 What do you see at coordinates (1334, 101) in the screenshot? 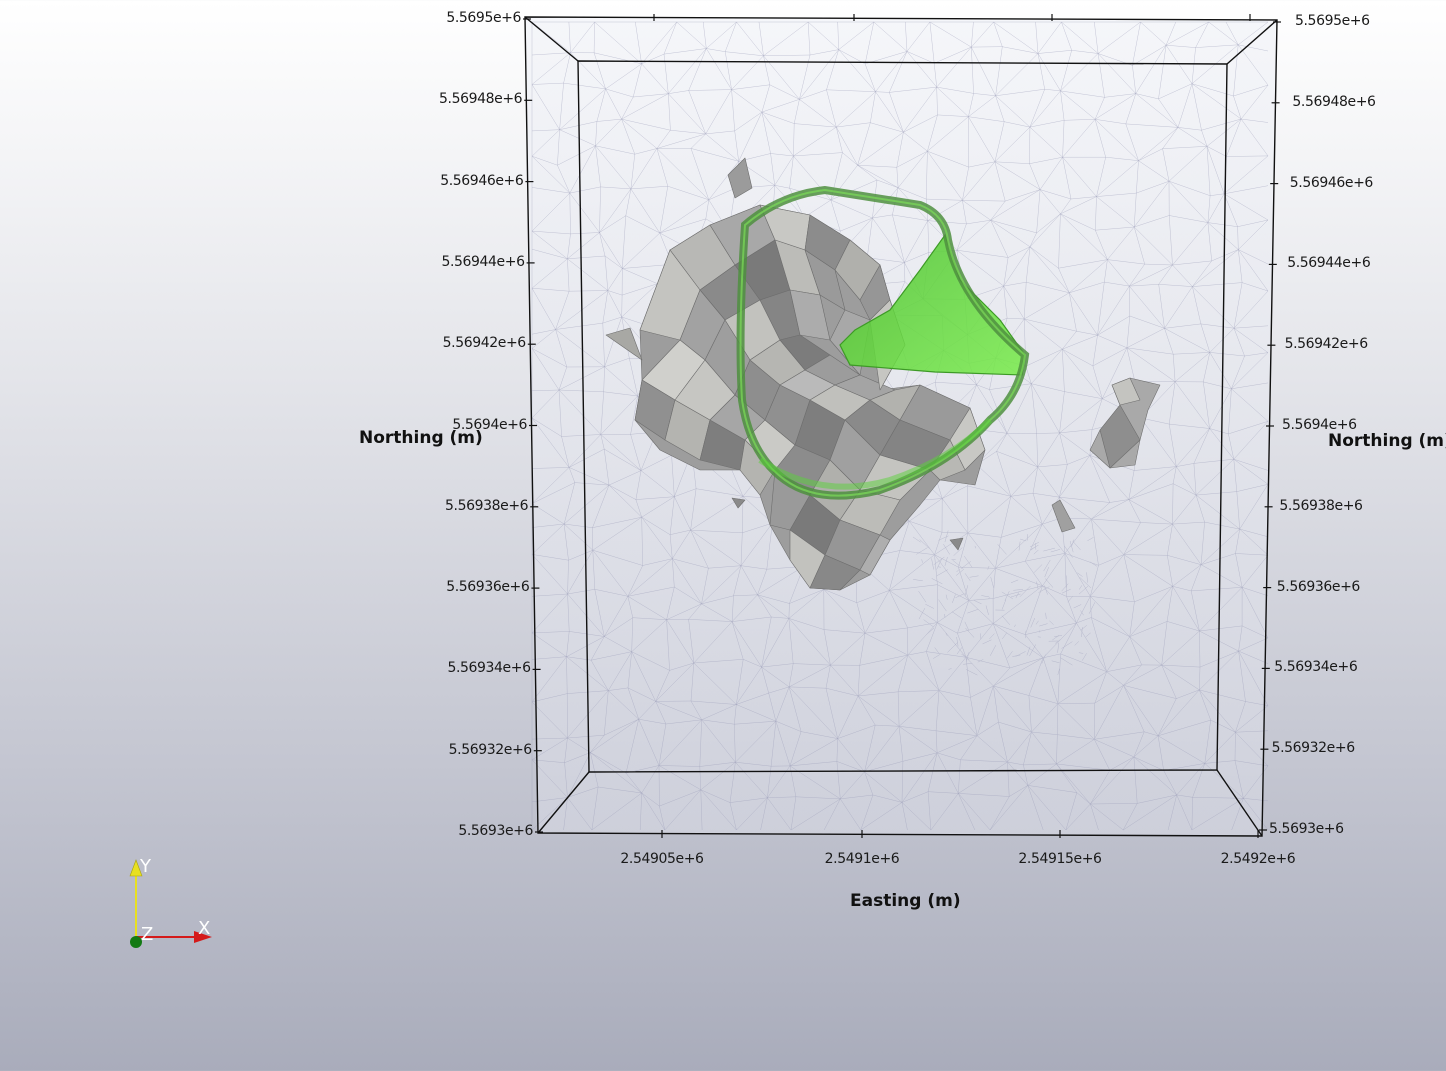
I see `y-tick-label-right: 5.56948e+6` at bounding box center [1334, 101].